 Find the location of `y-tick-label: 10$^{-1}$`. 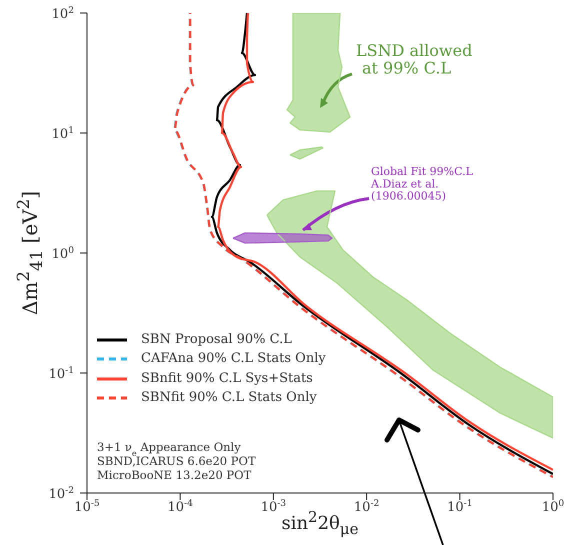

y-tick-label: 10$^{-1}$ is located at coordinates (61, 374).